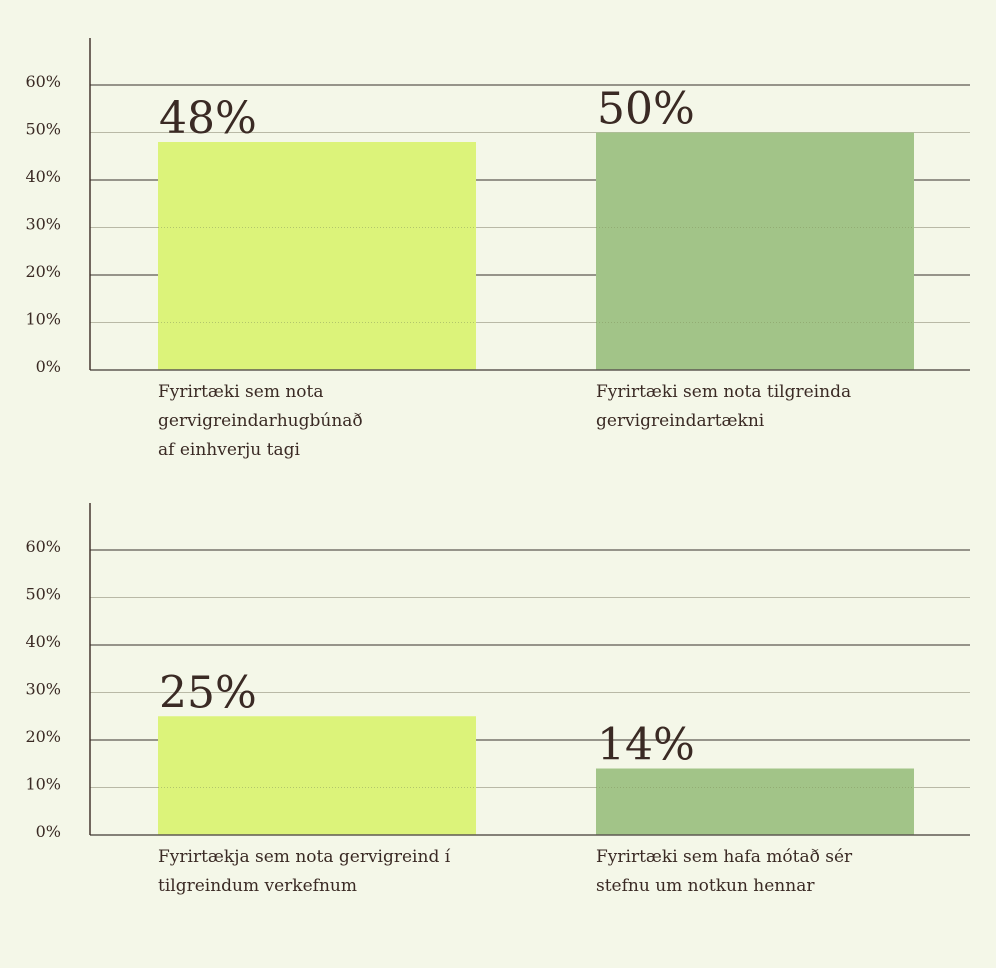 The height and width of the screenshot is (968, 996). What do you see at coordinates (229, 450) in the screenshot?
I see `category-label-line: af einhverju tagi` at bounding box center [229, 450].